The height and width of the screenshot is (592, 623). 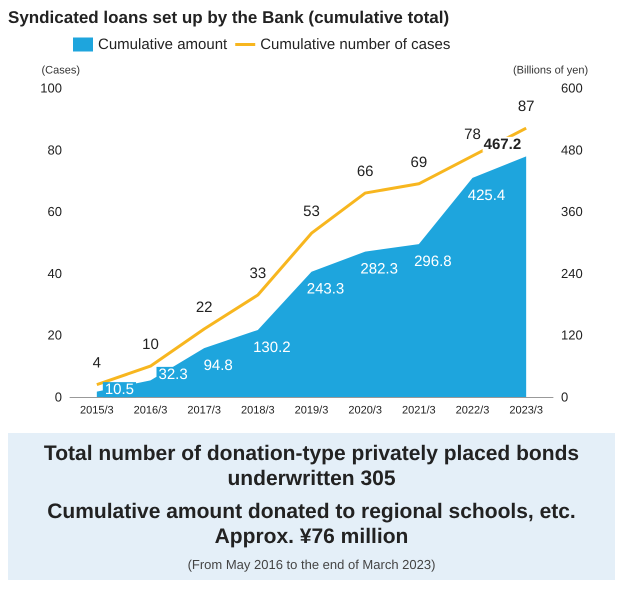 What do you see at coordinates (151, 410) in the screenshot?
I see `x-tick-label: 2016/3` at bounding box center [151, 410].